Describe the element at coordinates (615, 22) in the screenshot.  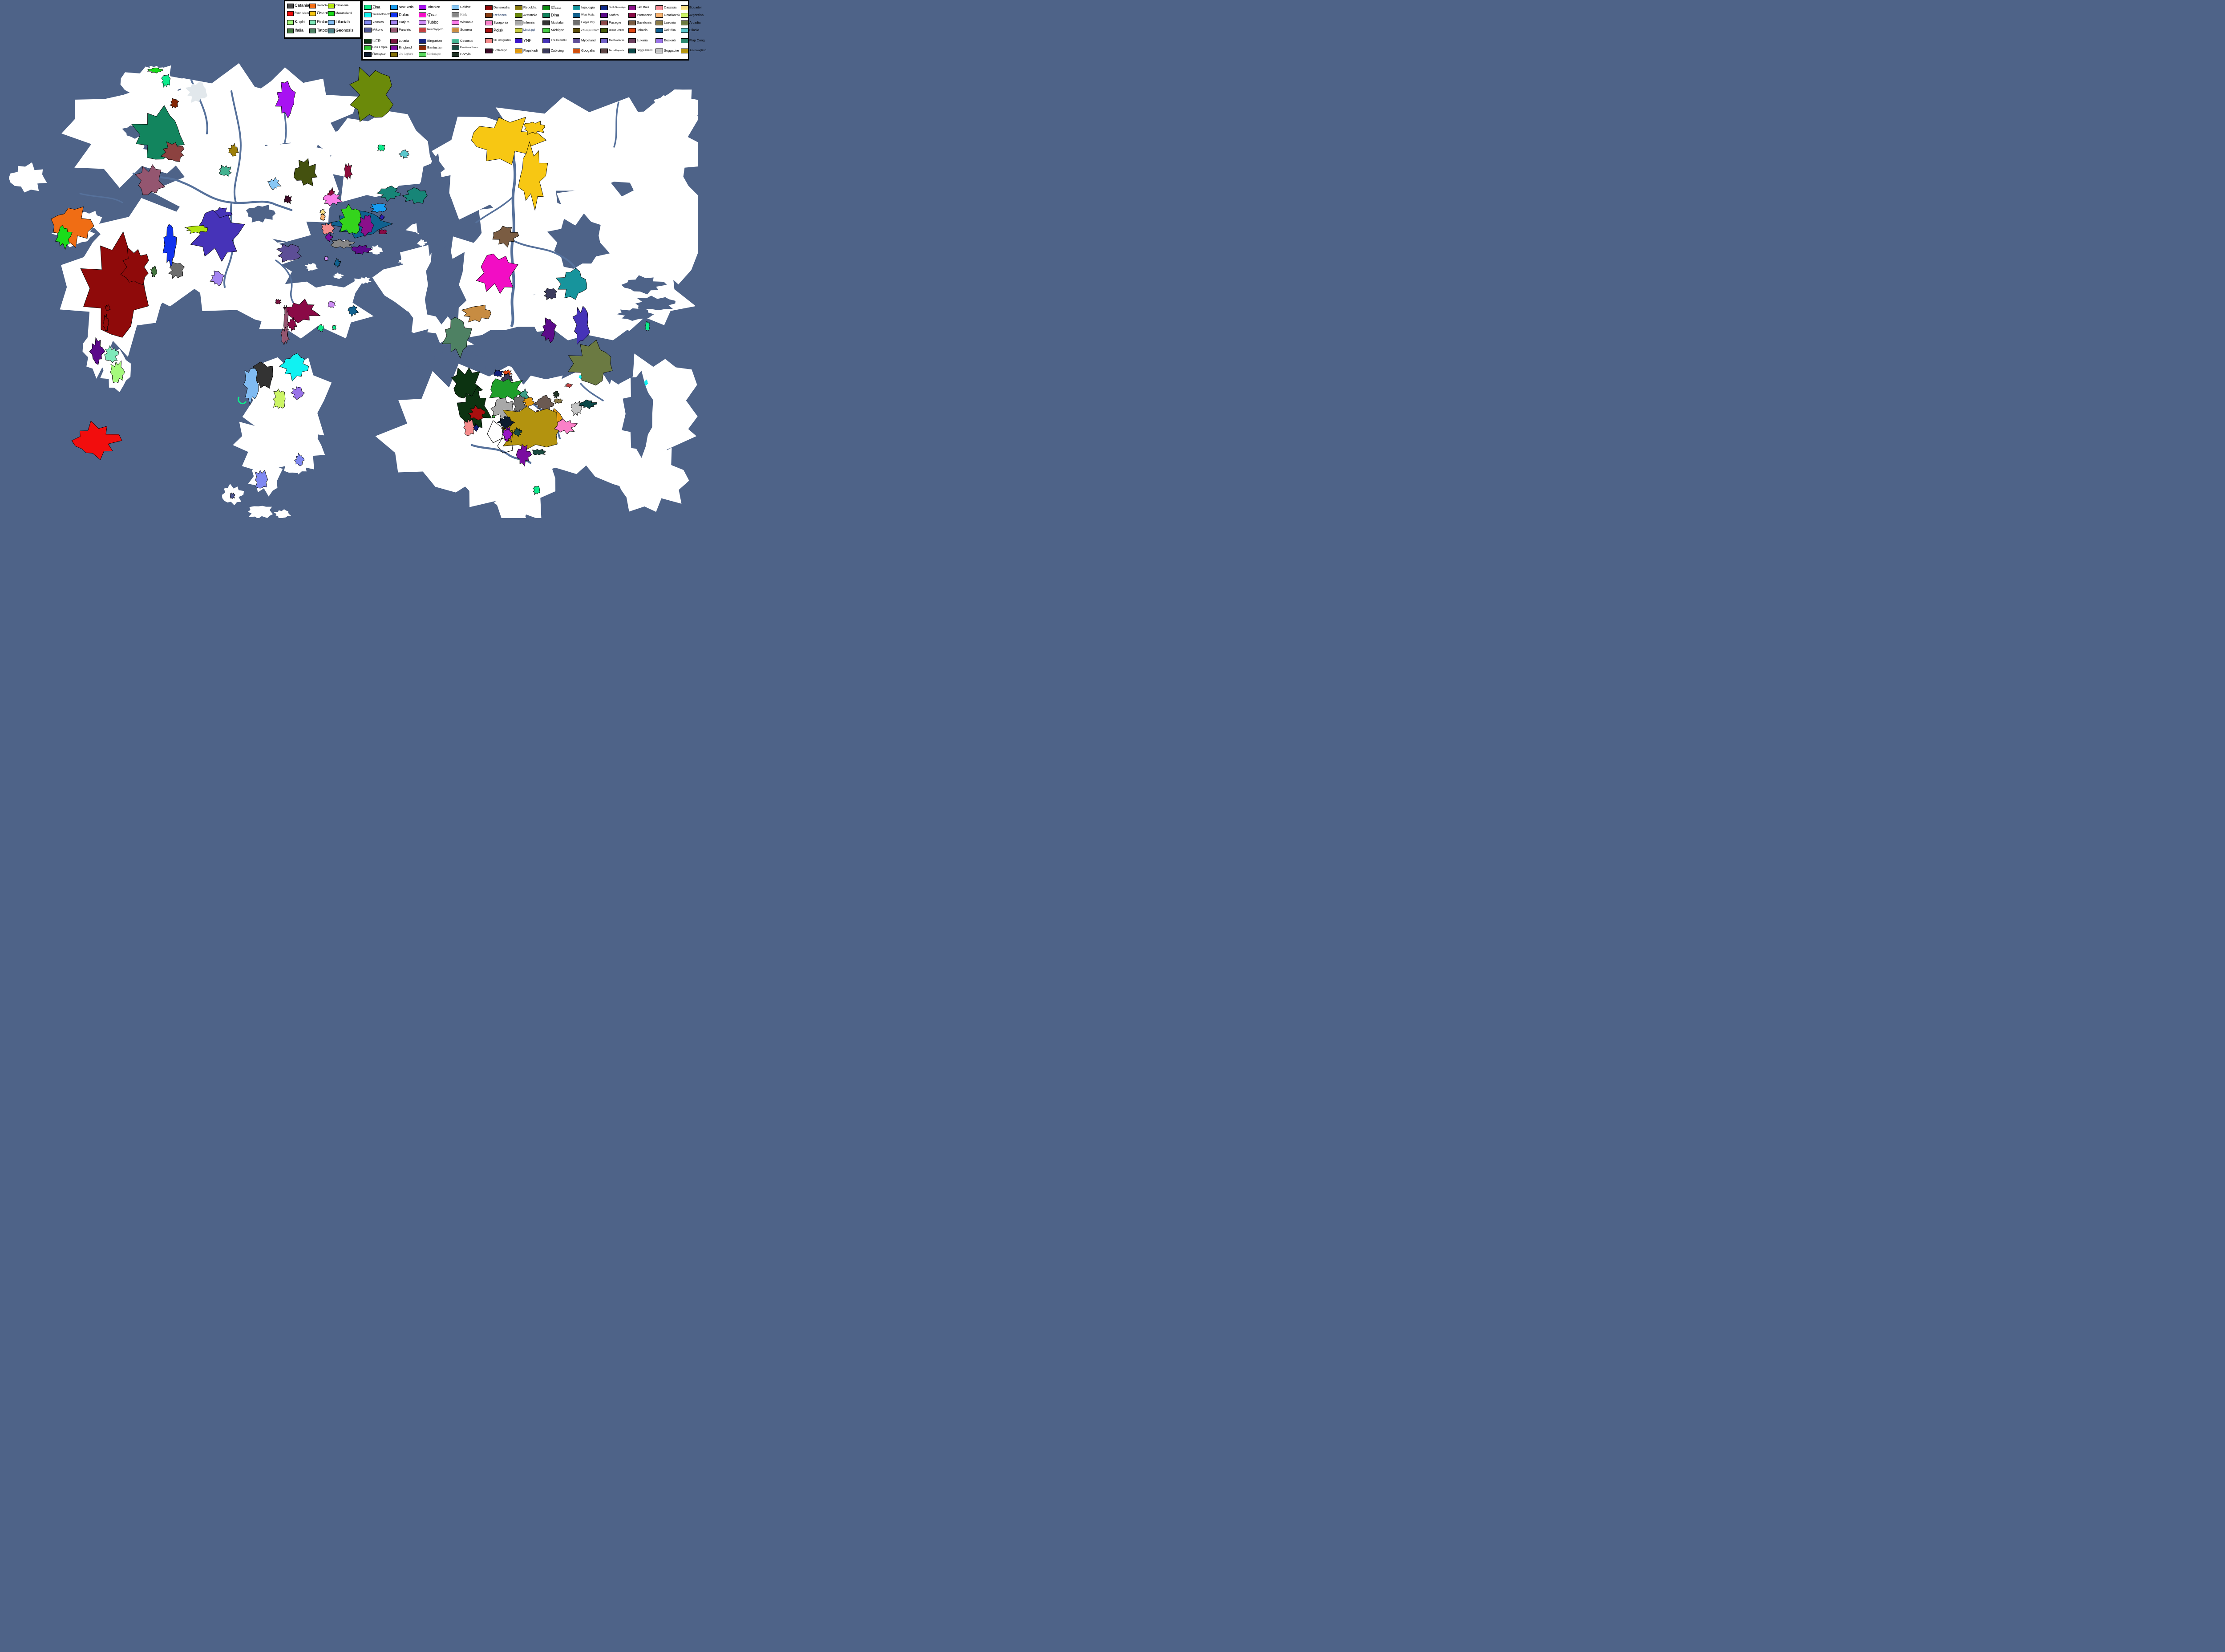
I see `legend-label: Pasagre` at that location.